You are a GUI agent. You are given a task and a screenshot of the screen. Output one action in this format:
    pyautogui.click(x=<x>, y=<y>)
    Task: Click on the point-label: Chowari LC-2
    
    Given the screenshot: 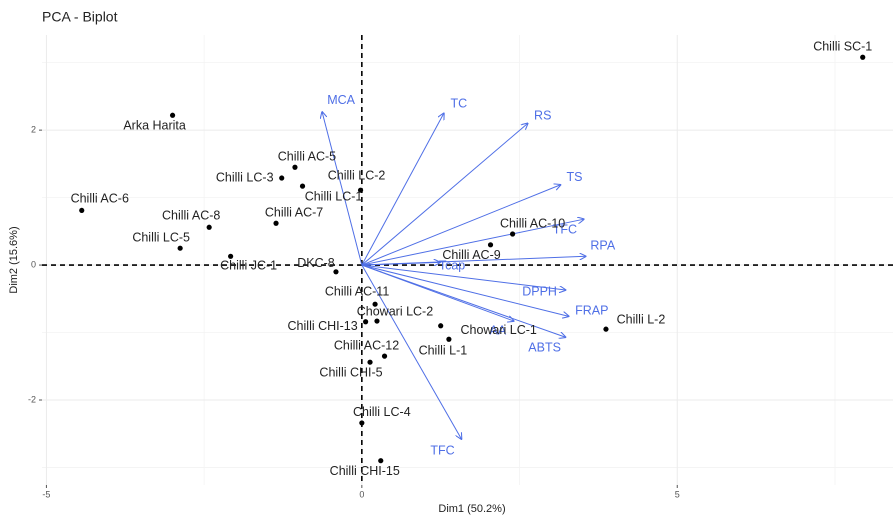 What is the action you would take?
    pyautogui.click(x=395, y=311)
    